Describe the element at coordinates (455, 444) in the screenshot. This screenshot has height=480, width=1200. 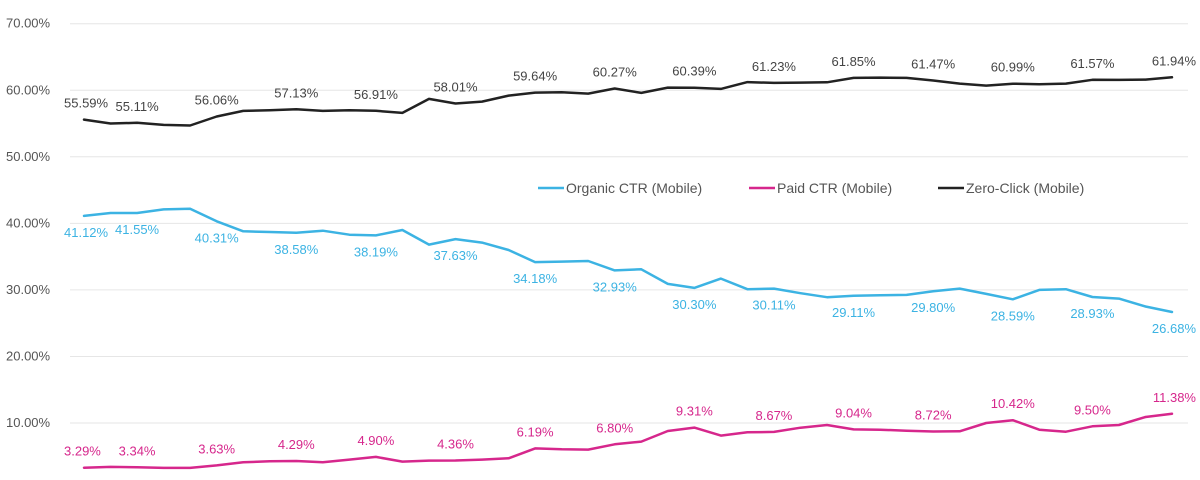
I see `data-label: 4.36%` at that location.